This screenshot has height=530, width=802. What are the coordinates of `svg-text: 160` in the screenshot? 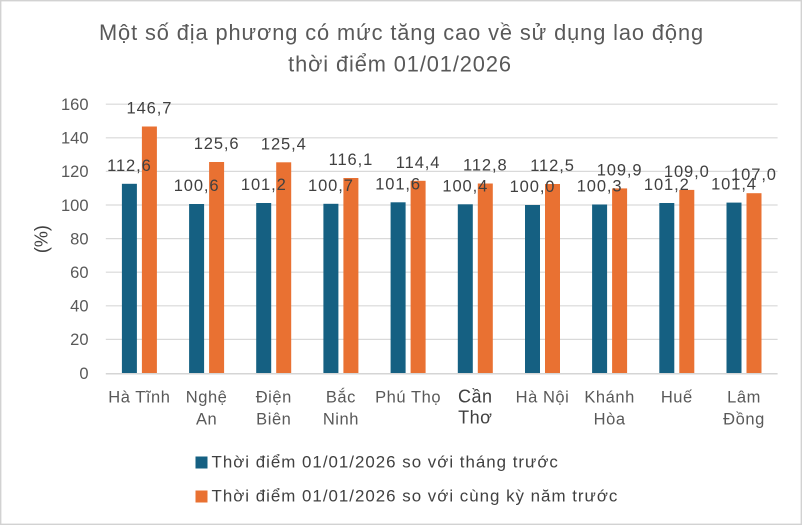 It's located at (75, 105).